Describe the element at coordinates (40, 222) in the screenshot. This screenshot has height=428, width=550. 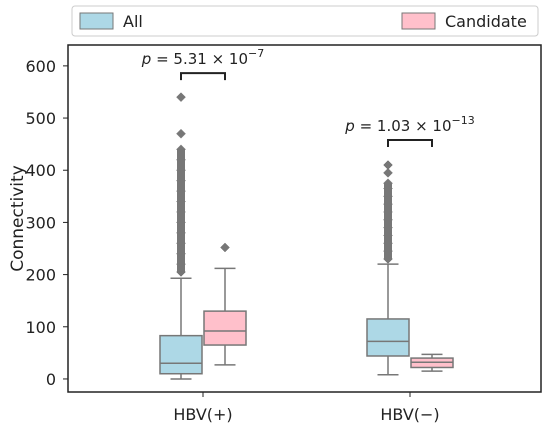
I see `y-tick-label: 300` at that location.